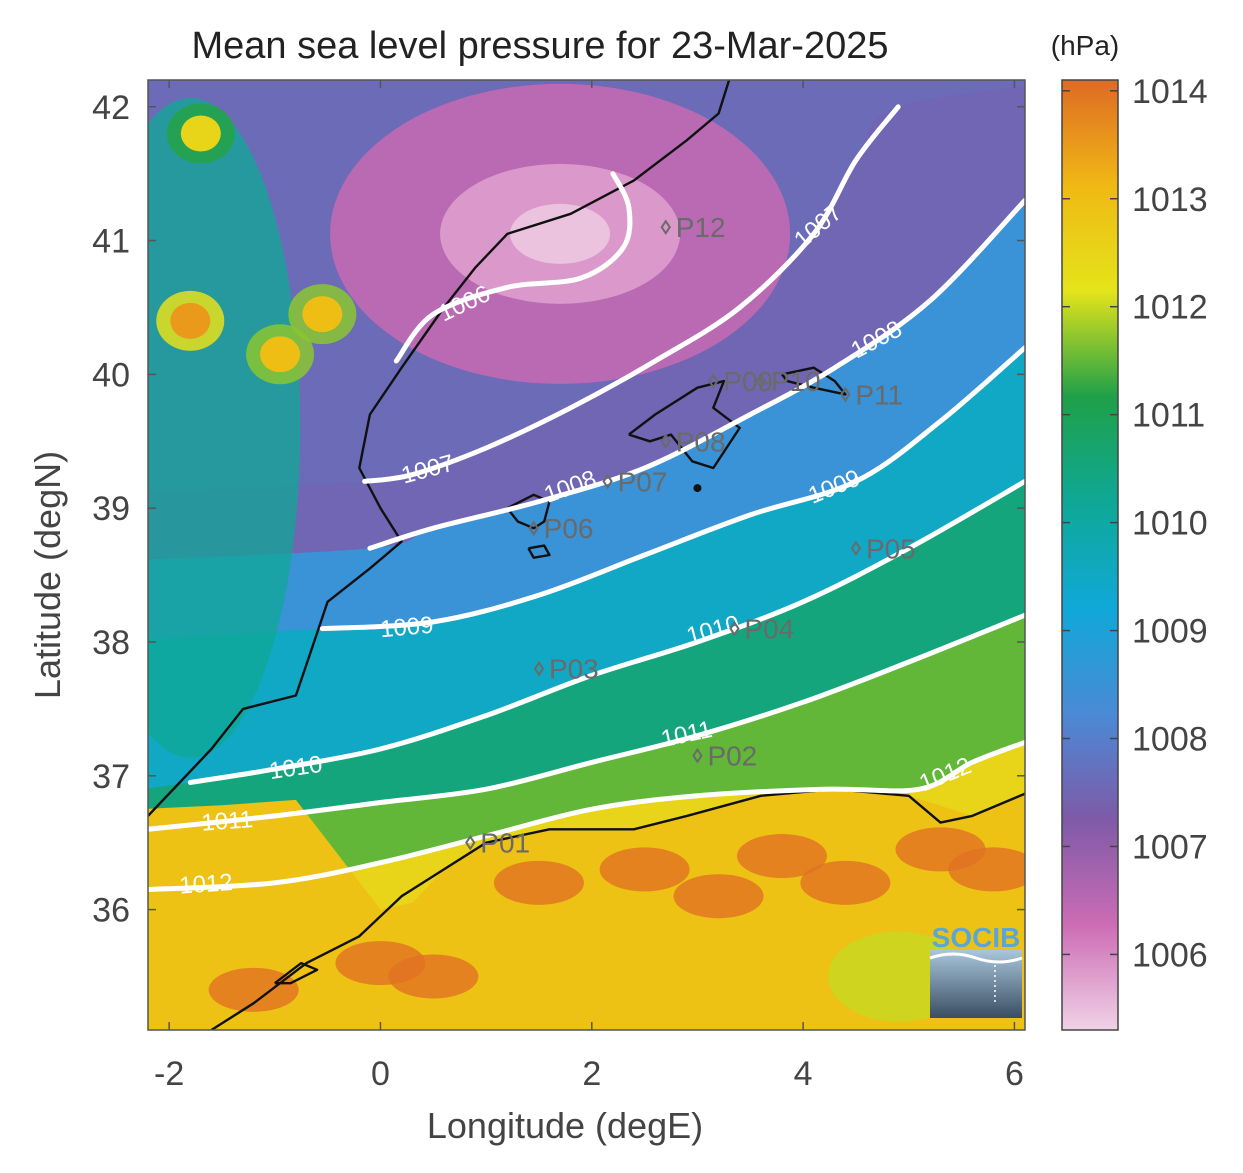 This screenshot has width=1243, height=1173. What do you see at coordinates (617, 909) in the screenshot?
I see `africa-coastline` at bounding box center [617, 909].